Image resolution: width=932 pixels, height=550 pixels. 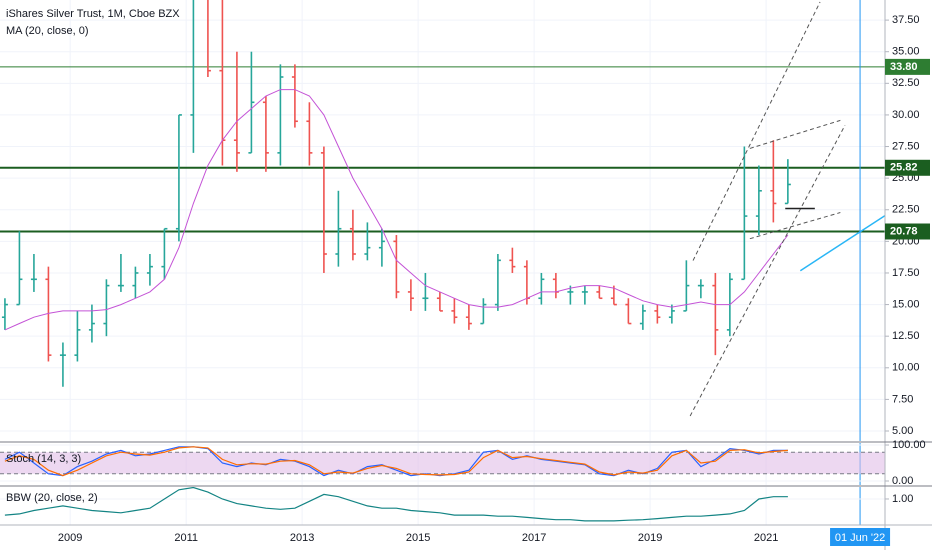 I want to click on stoch-legend: Stoch (14, 3, 3), so click(x=43, y=459).